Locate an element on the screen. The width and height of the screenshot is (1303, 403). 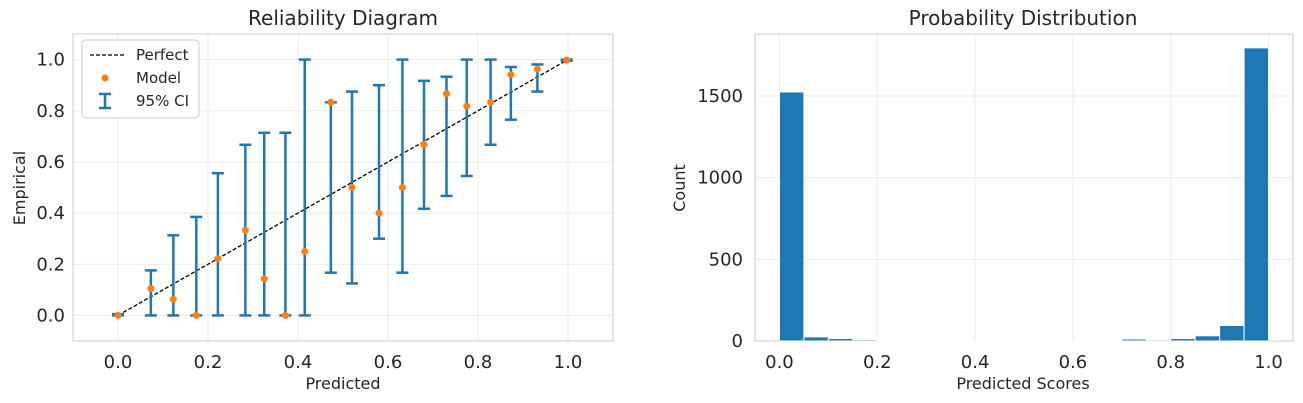
legend-model-label: Model is located at coordinates (158, 78).